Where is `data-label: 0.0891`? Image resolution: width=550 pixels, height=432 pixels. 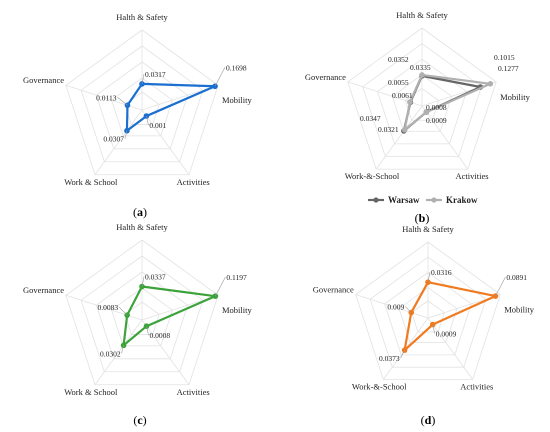
data-label: 0.0891 is located at coordinates (516, 277).